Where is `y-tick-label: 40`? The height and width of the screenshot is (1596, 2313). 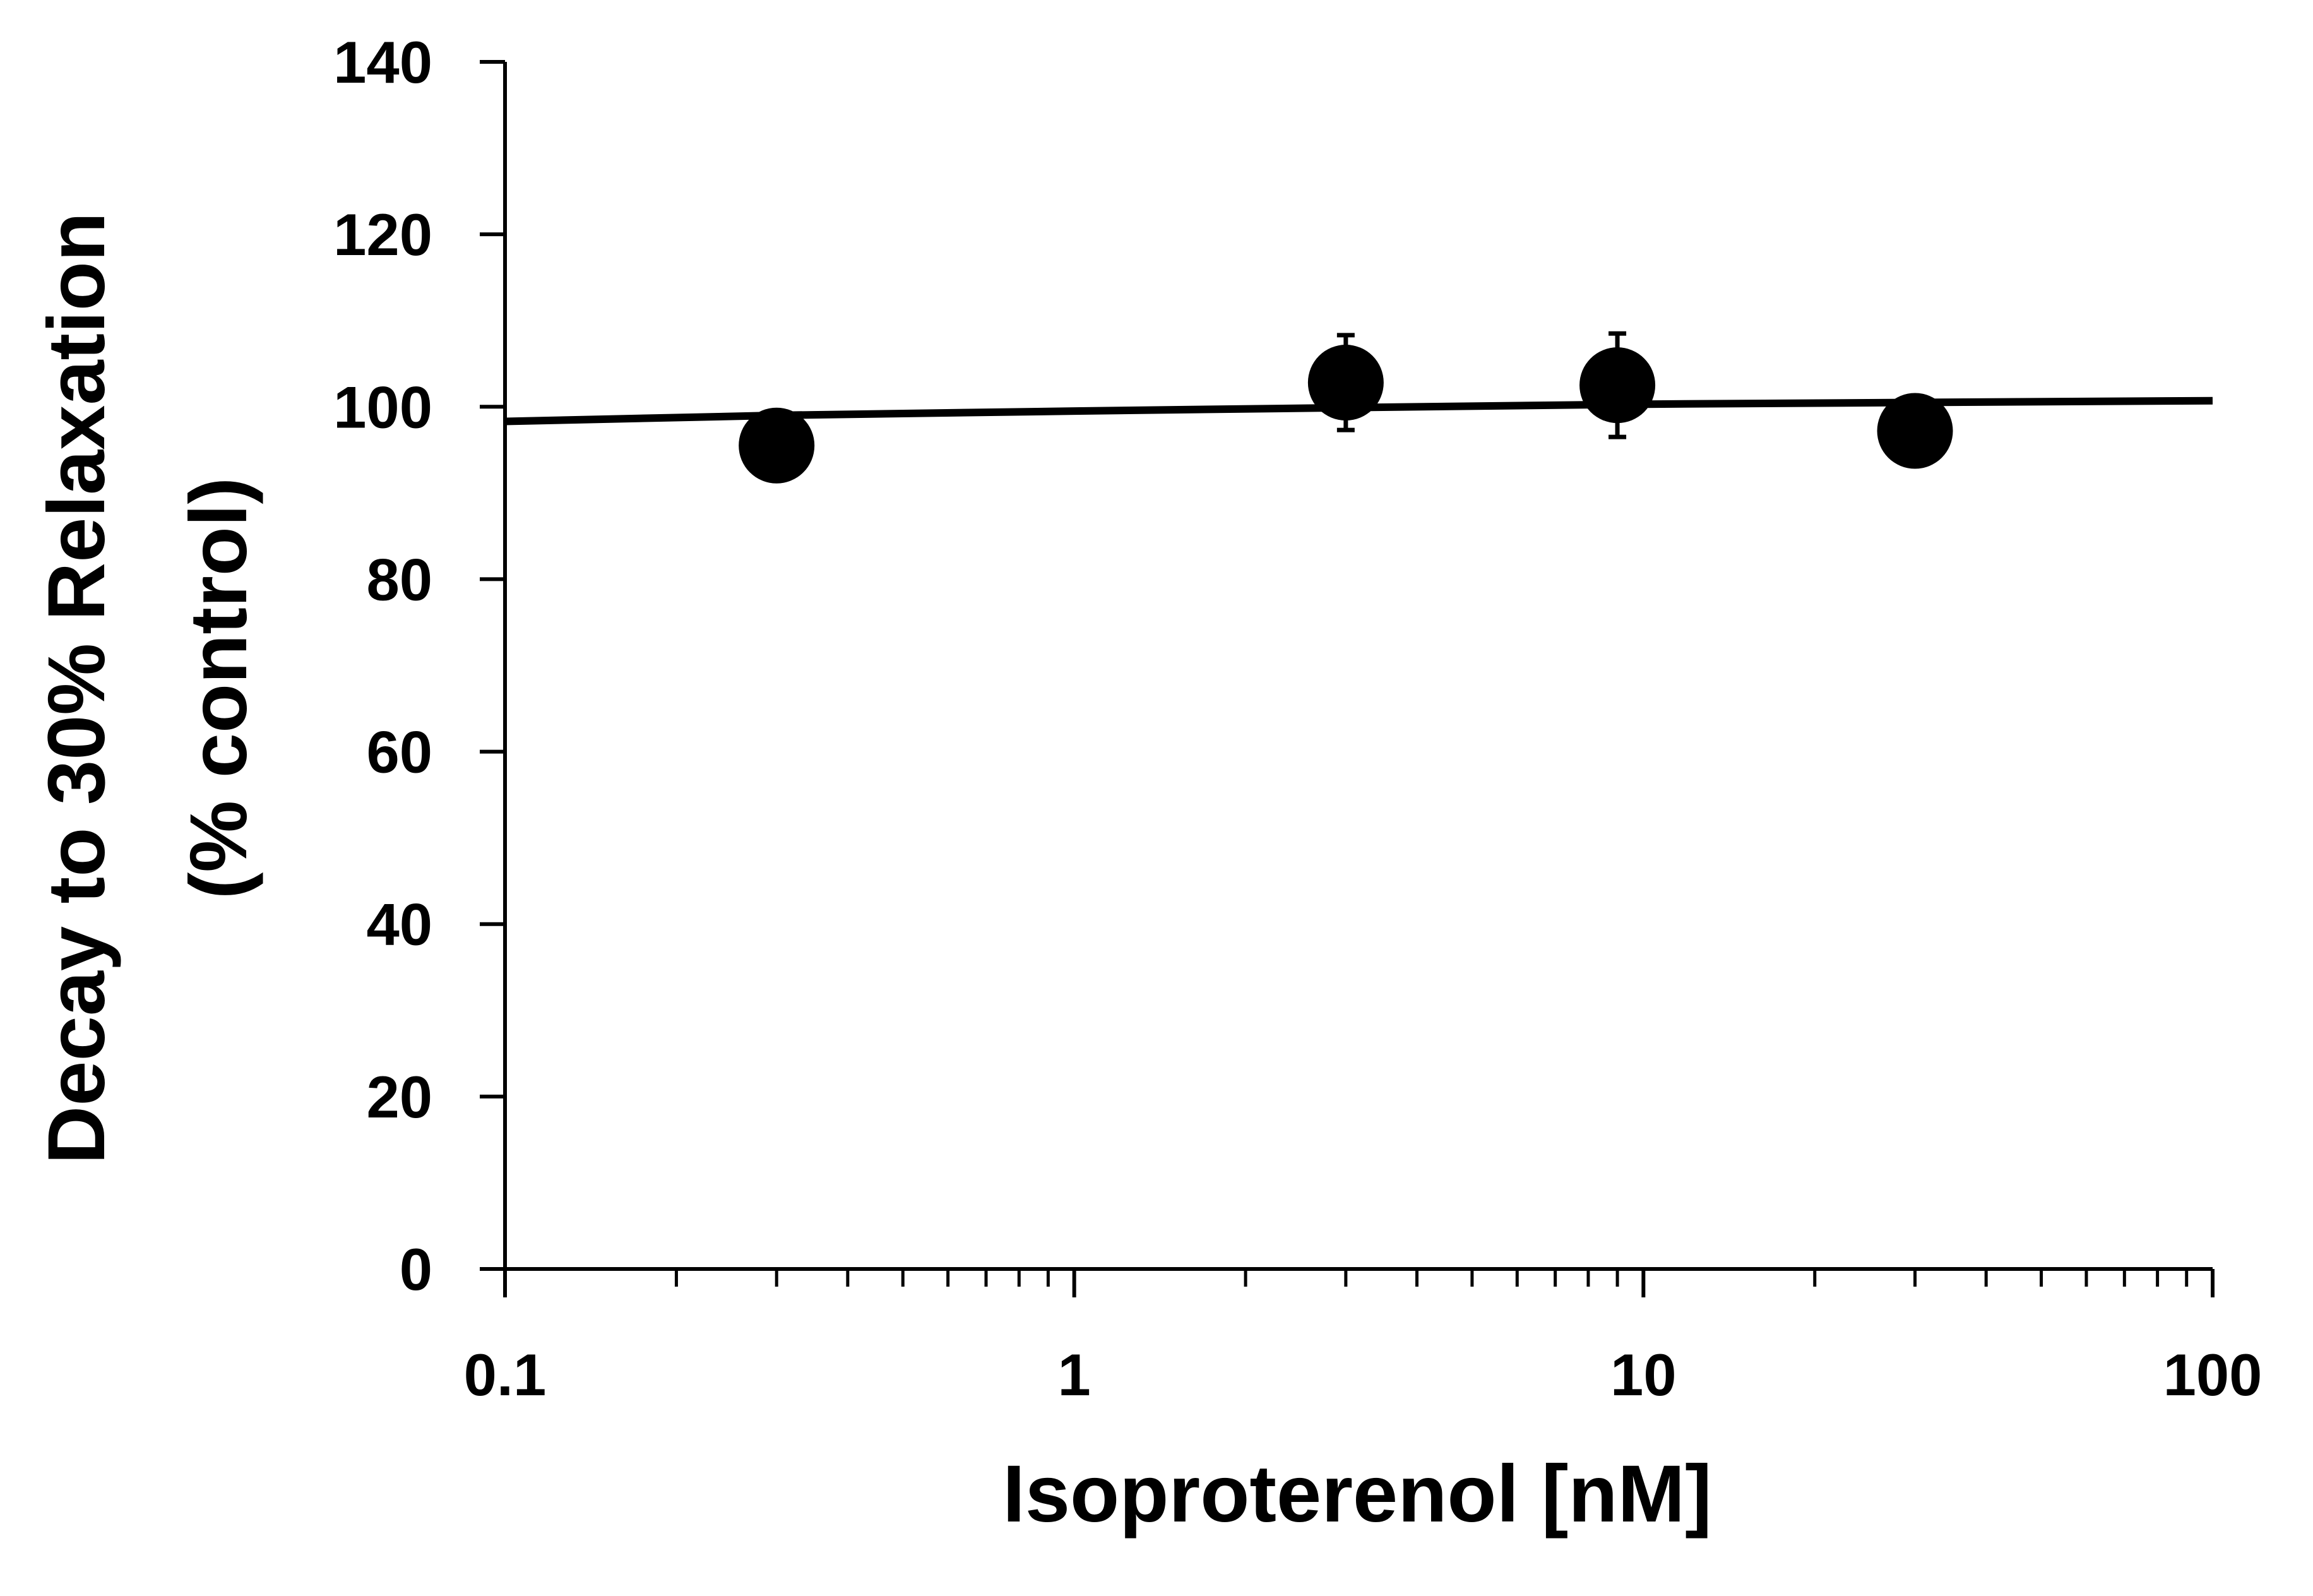 y-tick-label: 40 is located at coordinates (399, 924).